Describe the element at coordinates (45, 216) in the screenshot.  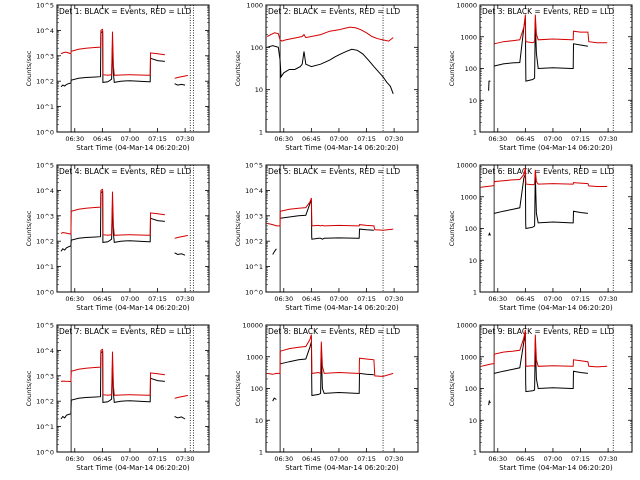
I see `y-tick-label: 10^3` at that location.